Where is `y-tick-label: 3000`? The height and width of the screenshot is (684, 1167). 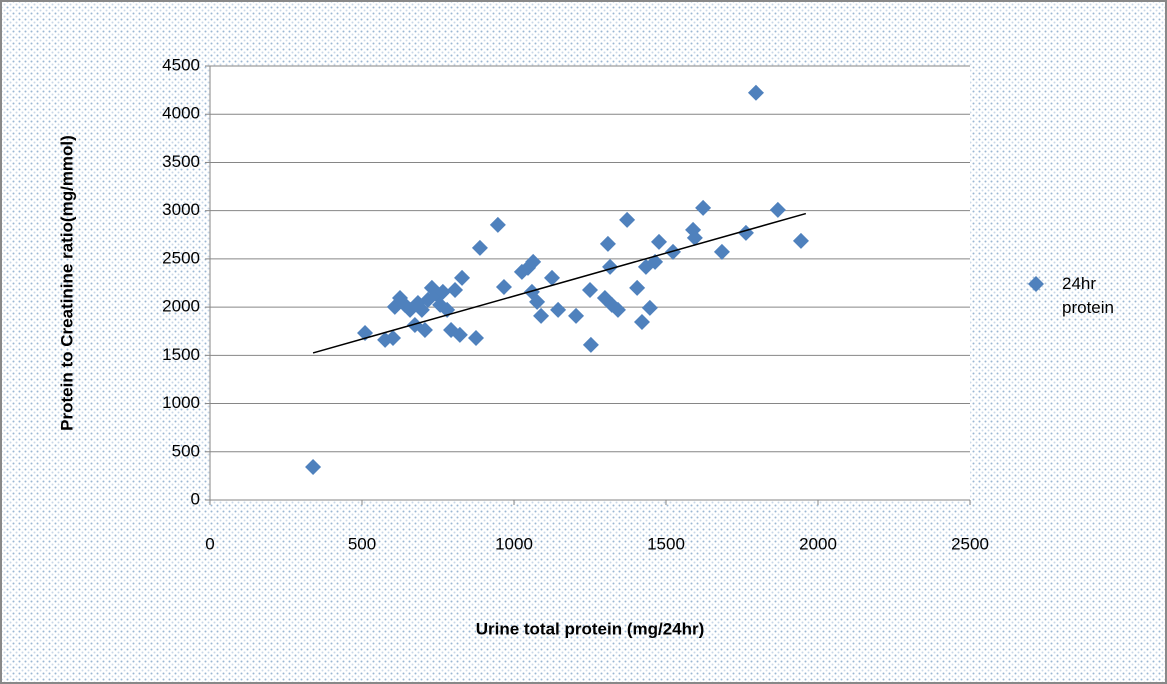
y-tick-label: 3000 is located at coordinates (181, 209).